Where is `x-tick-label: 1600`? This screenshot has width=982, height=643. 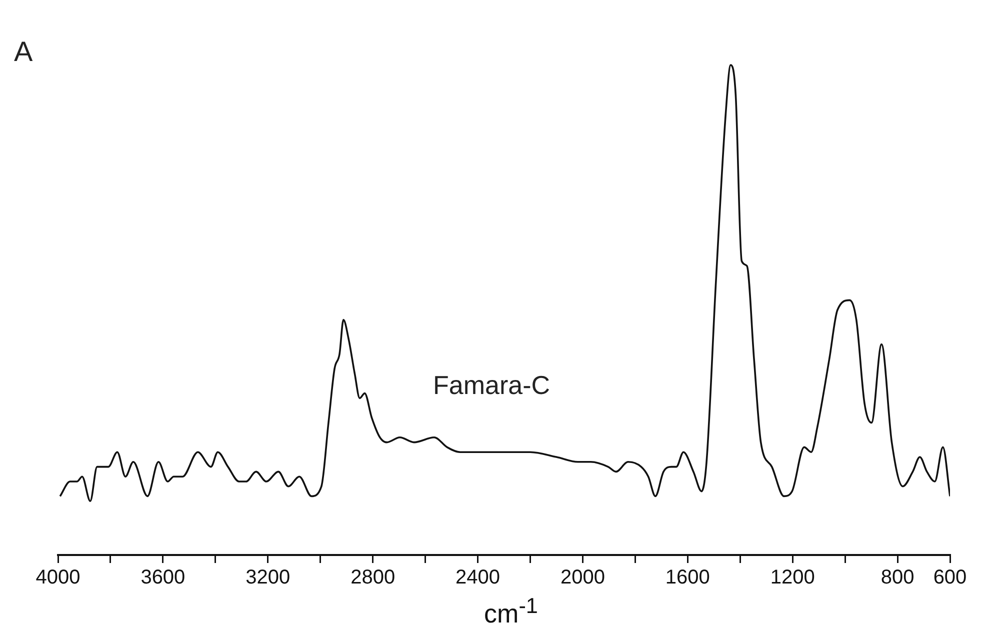 x-tick-label: 1600 is located at coordinates (687, 577).